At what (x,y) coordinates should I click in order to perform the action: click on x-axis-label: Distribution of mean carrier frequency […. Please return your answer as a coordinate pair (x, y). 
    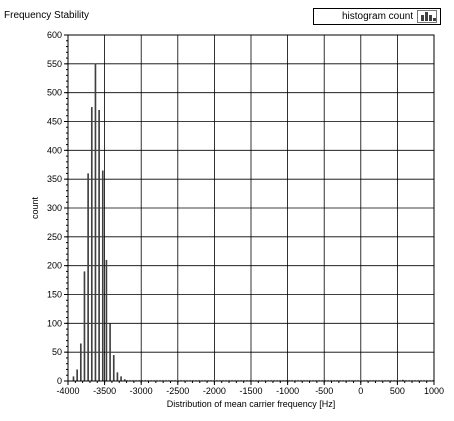
    Looking at the image, I should click on (251, 404).